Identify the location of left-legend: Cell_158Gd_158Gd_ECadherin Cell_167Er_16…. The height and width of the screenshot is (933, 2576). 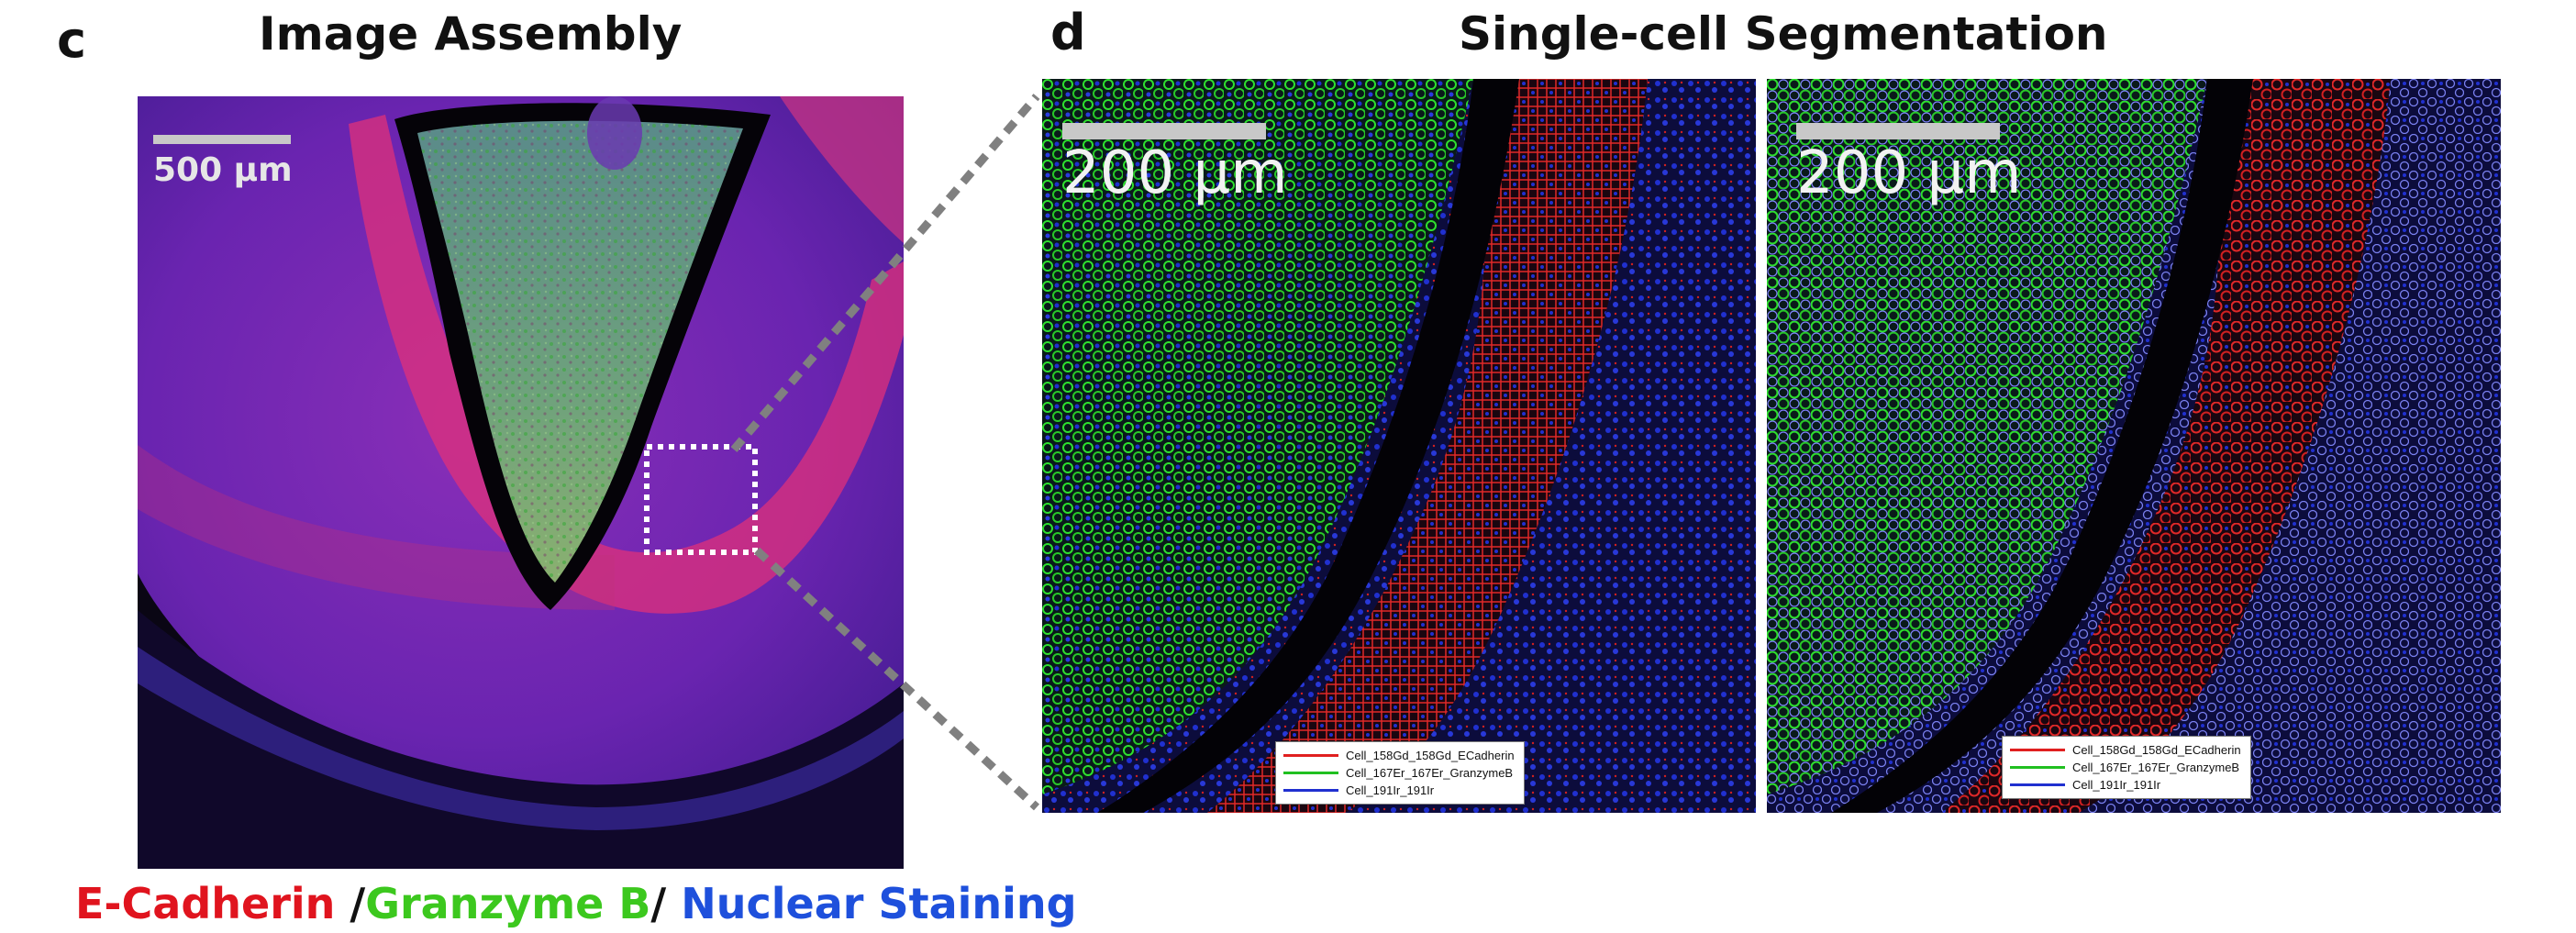
(1400, 773).